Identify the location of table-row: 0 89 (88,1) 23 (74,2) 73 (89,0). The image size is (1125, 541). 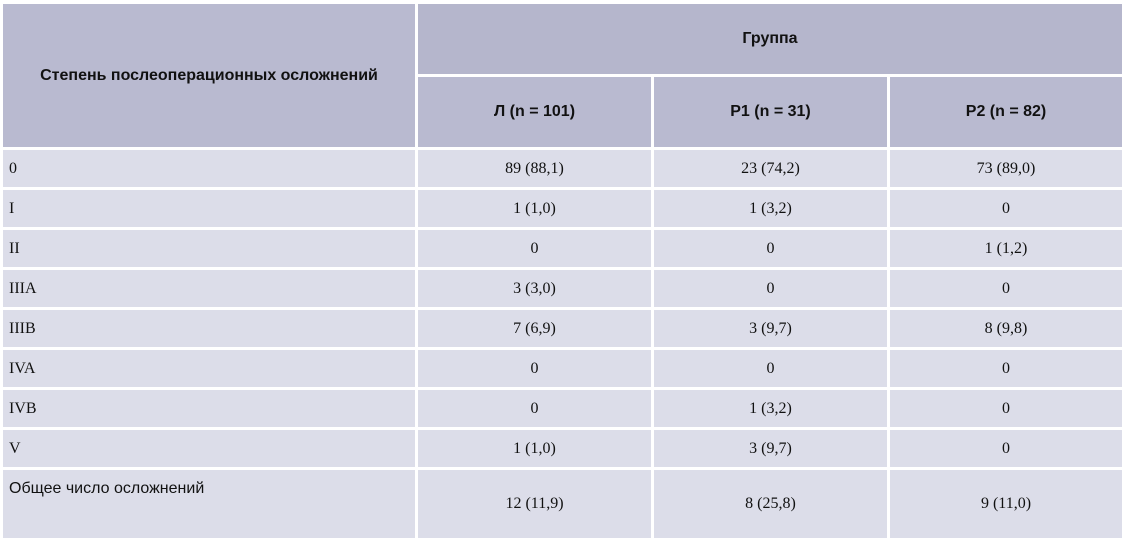
(563, 168).